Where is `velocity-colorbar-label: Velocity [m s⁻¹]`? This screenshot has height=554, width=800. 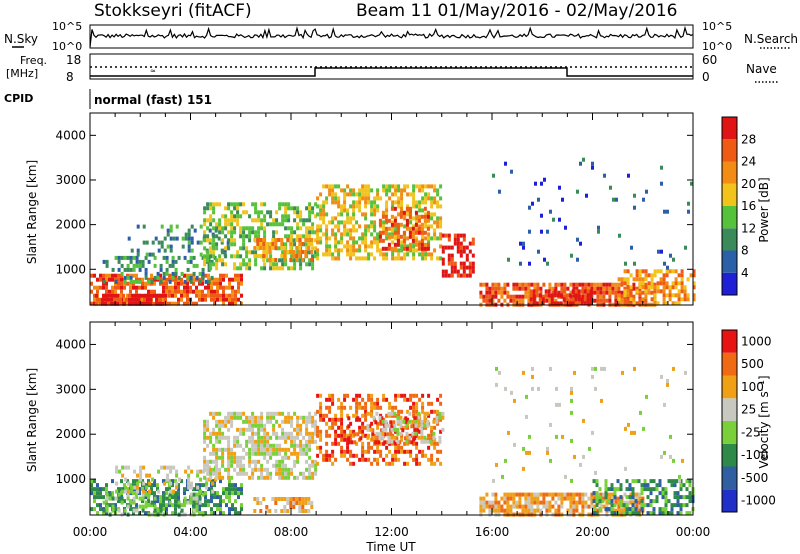 velocity-colorbar-label: Velocity [m s⁻¹] is located at coordinates (764, 421).